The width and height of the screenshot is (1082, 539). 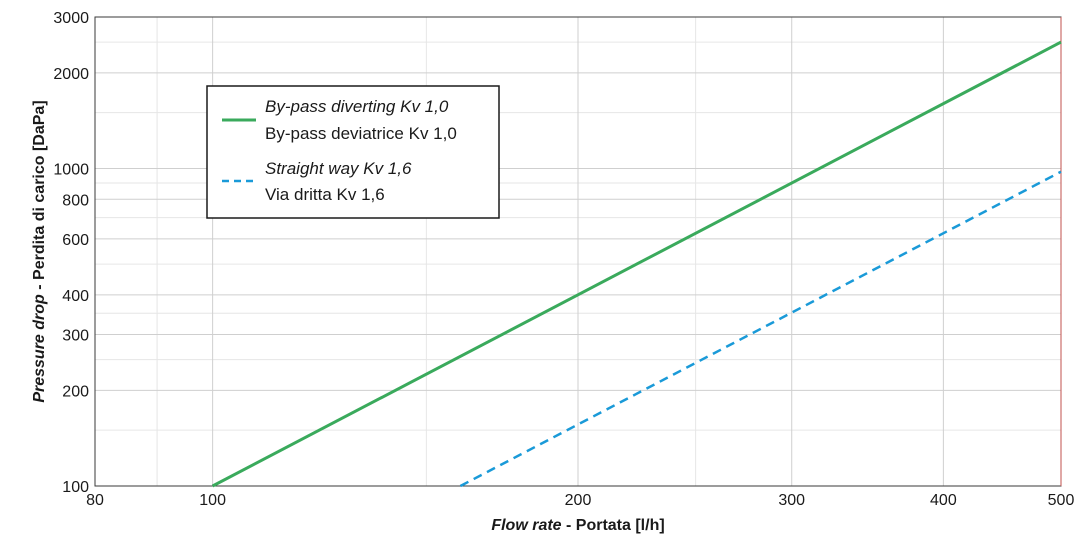 I want to click on y-axis-title: Pressure drop - Perdita di carico [DaPa], so click(x=39, y=251).